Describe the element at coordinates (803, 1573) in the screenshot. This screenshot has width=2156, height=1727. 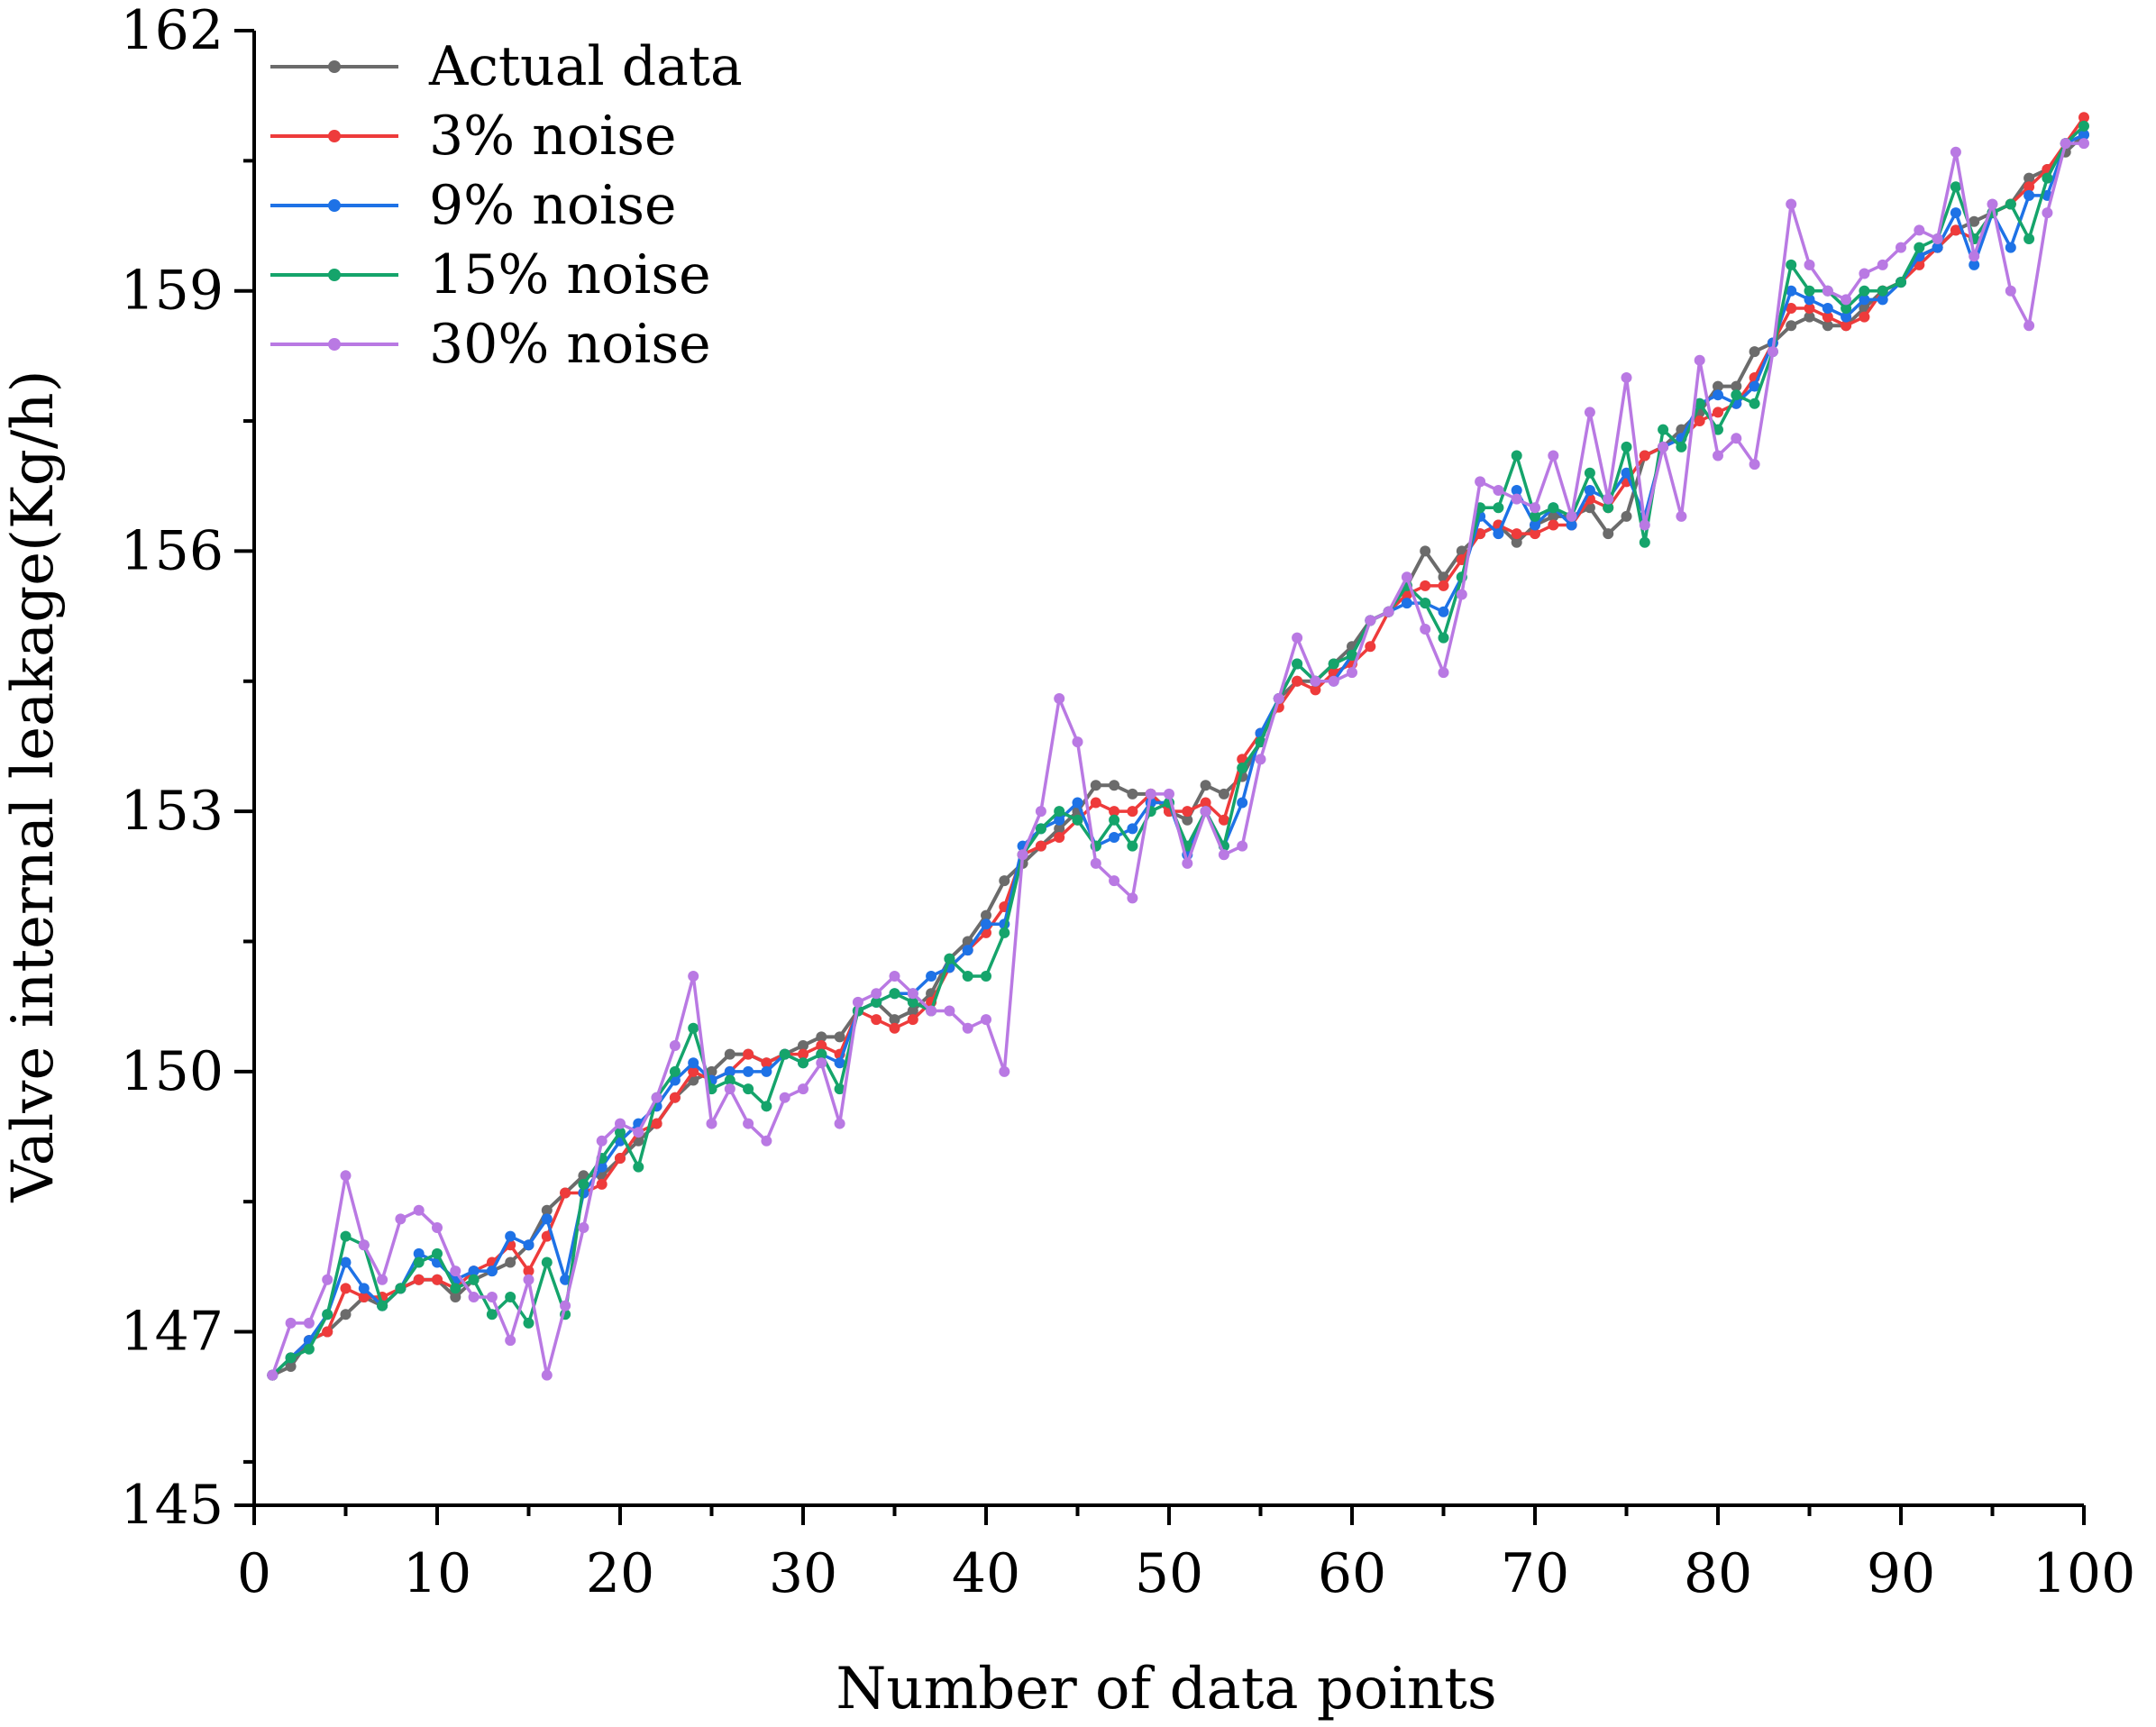
I see `x-tick-label: 30` at that location.